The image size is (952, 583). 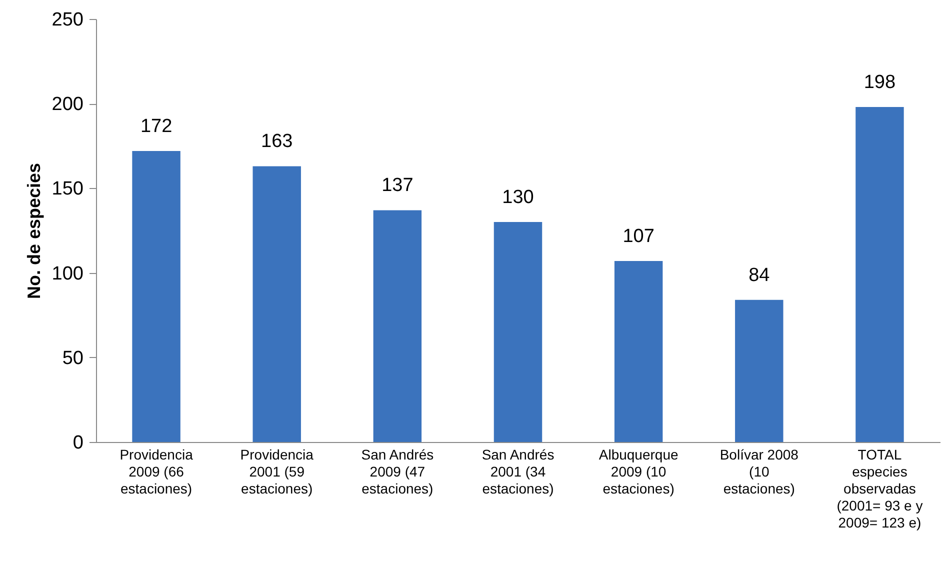 I want to click on y-tick-label: 100, so click(x=68, y=273).